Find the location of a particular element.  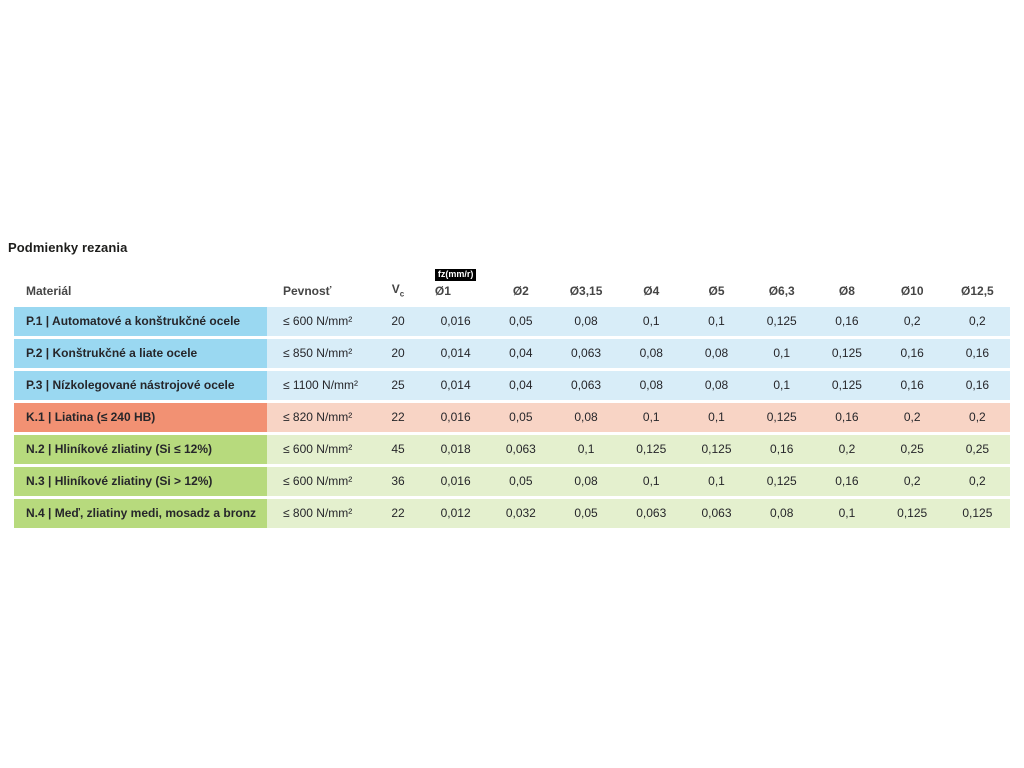

fz-value-cell: 0,25 is located at coordinates (912, 449).